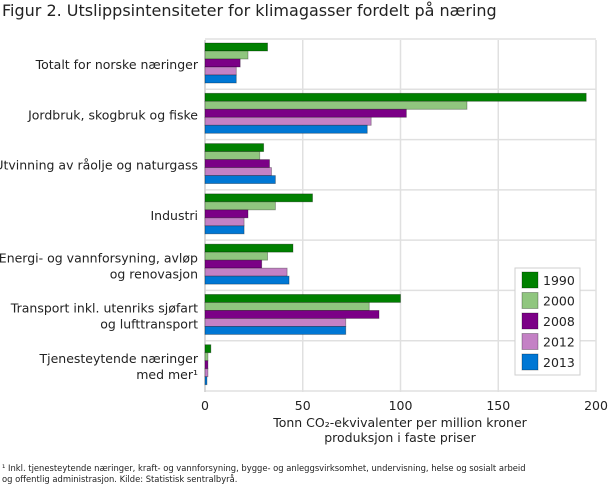  I want to click on legend-label: 2012, so click(559, 342).